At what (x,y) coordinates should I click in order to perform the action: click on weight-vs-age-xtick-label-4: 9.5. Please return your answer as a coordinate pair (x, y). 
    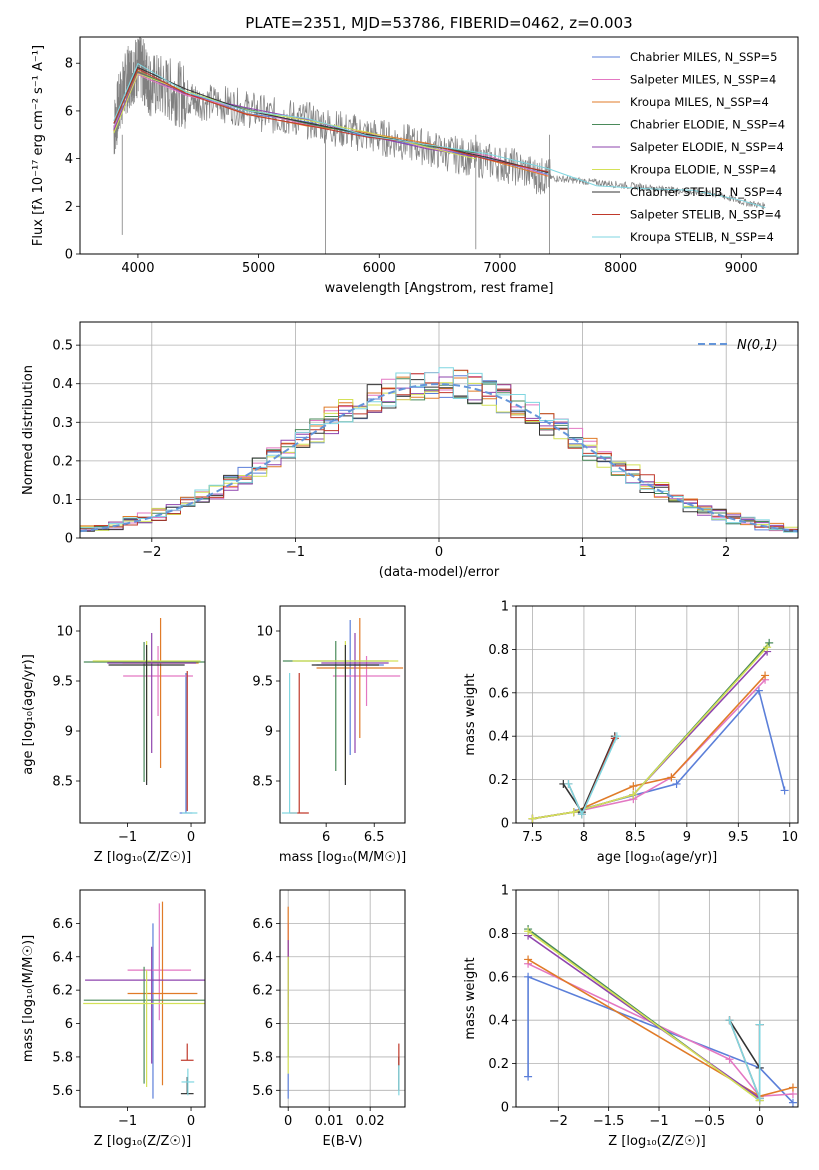
    Looking at the image, I should click on (738, 837).